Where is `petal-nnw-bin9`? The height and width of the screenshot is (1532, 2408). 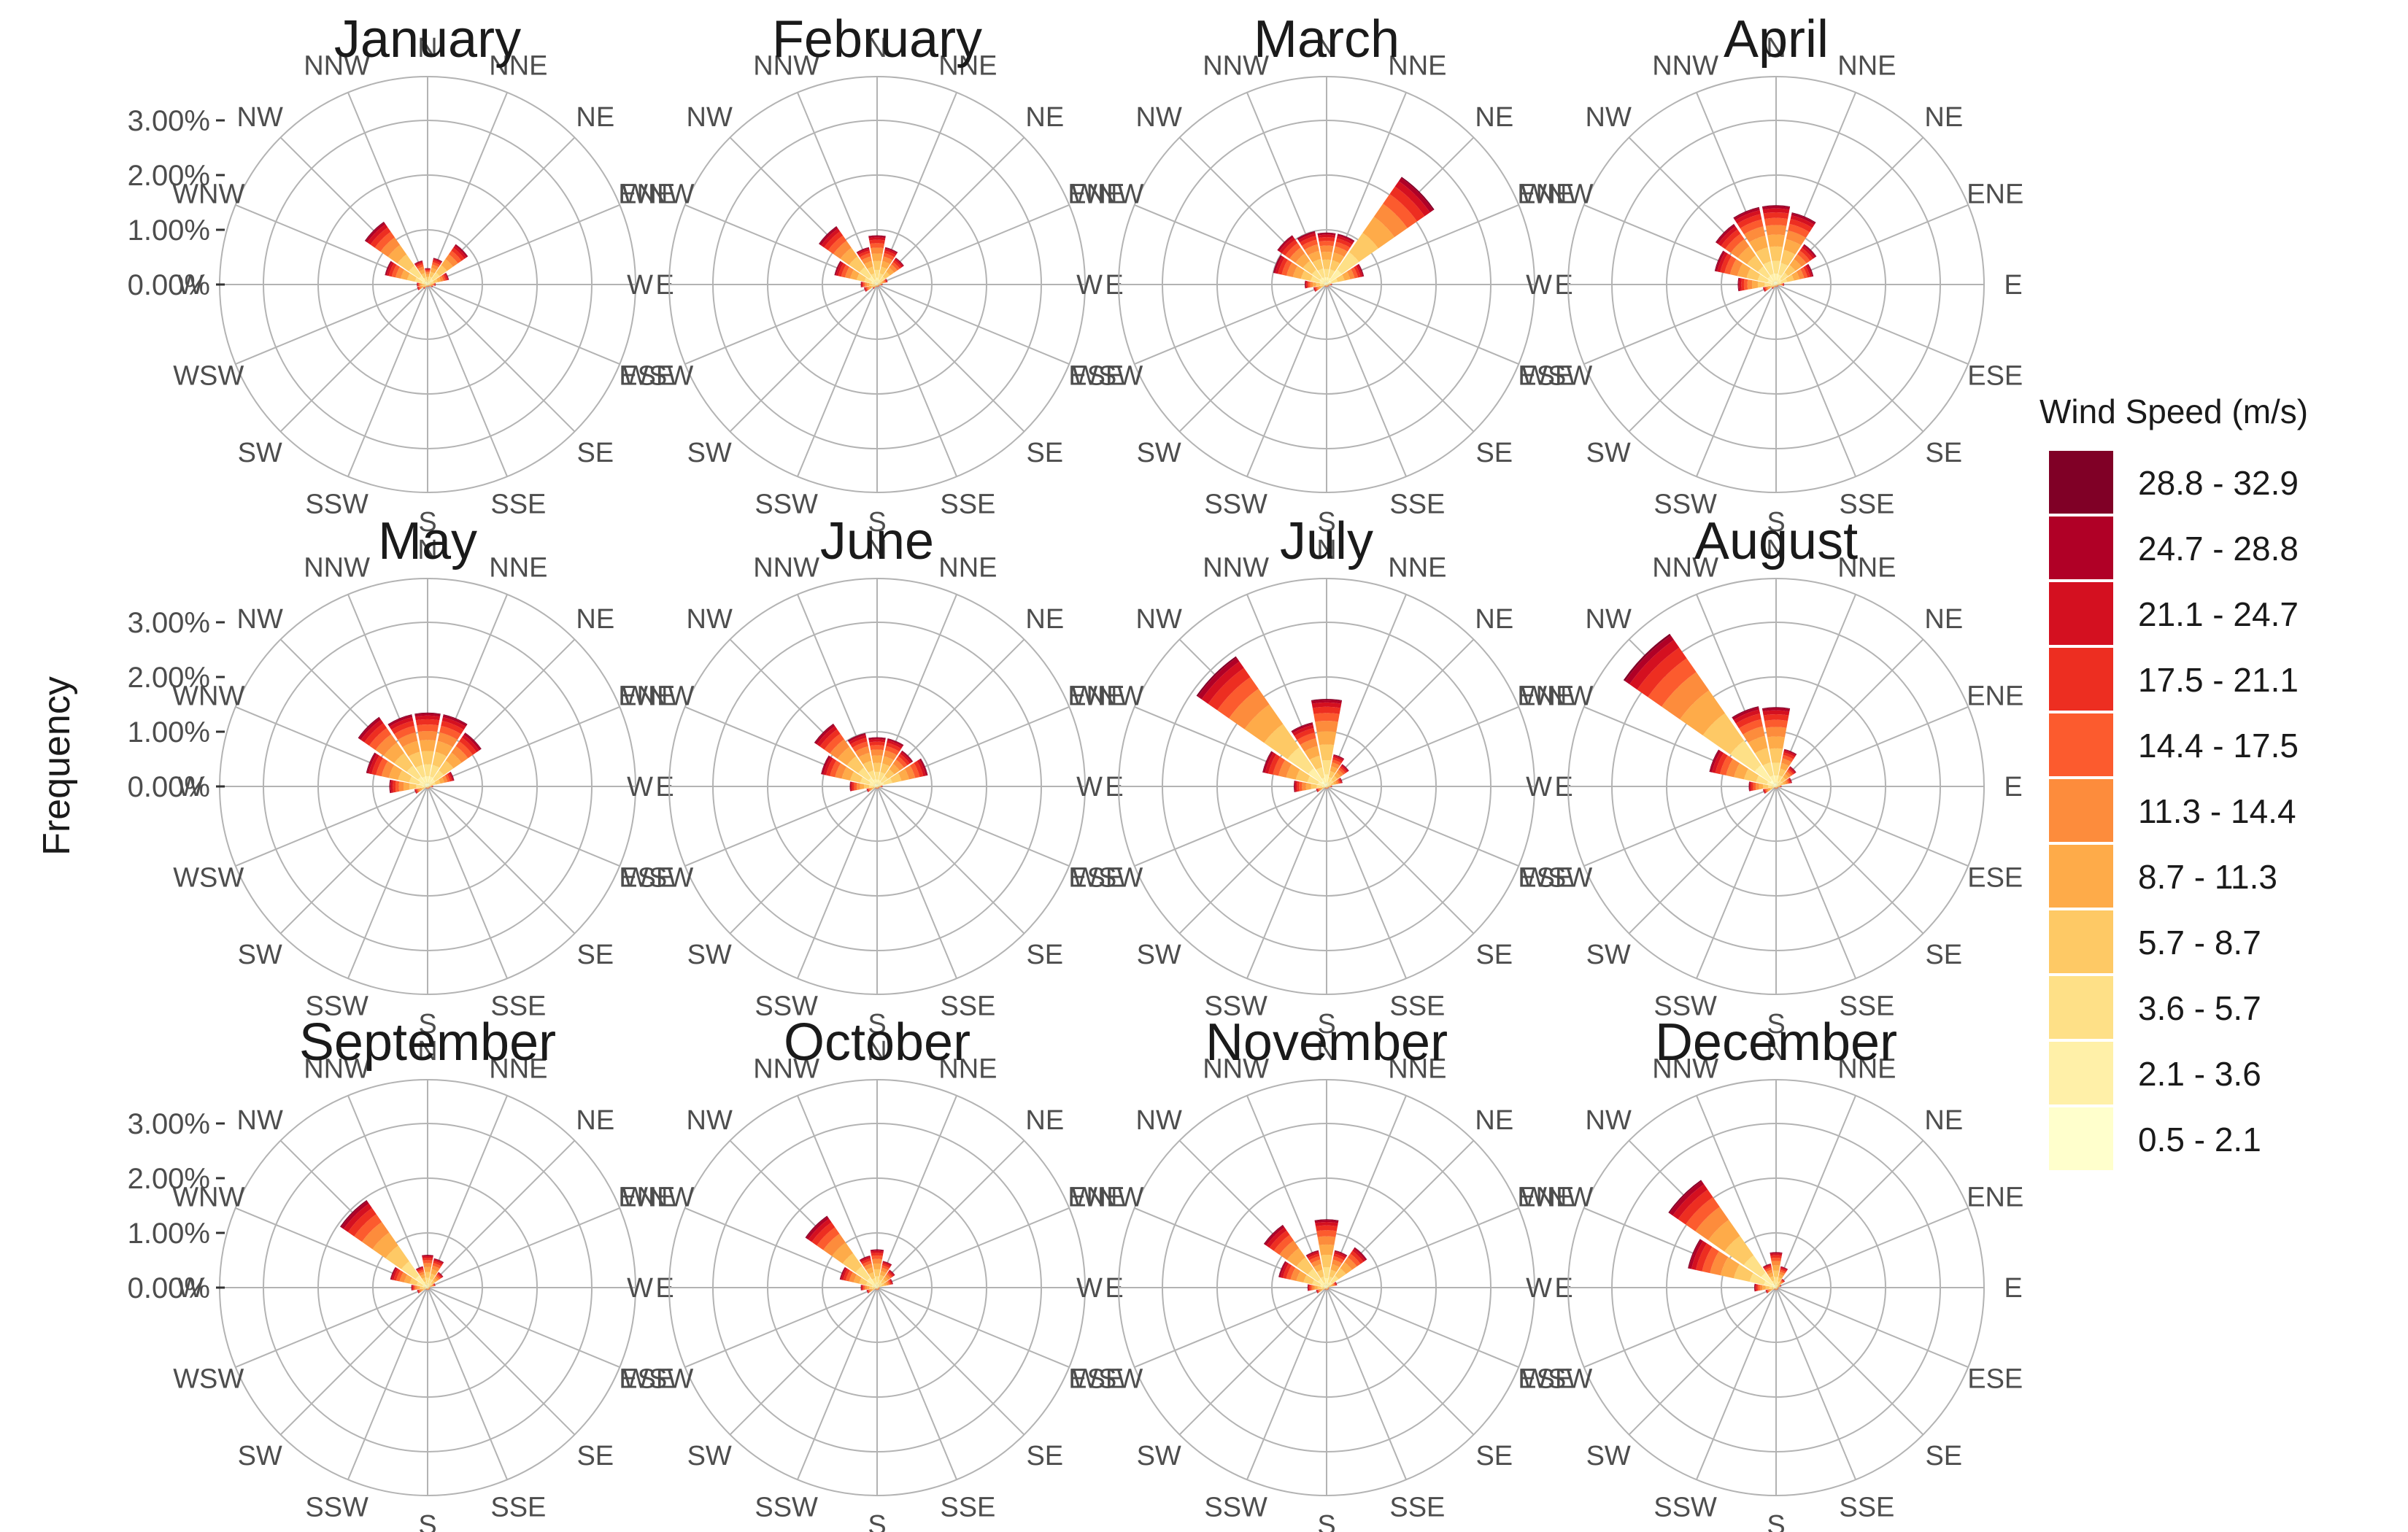 petal-nnw-bin9 is located at coordinates (1306, 236).